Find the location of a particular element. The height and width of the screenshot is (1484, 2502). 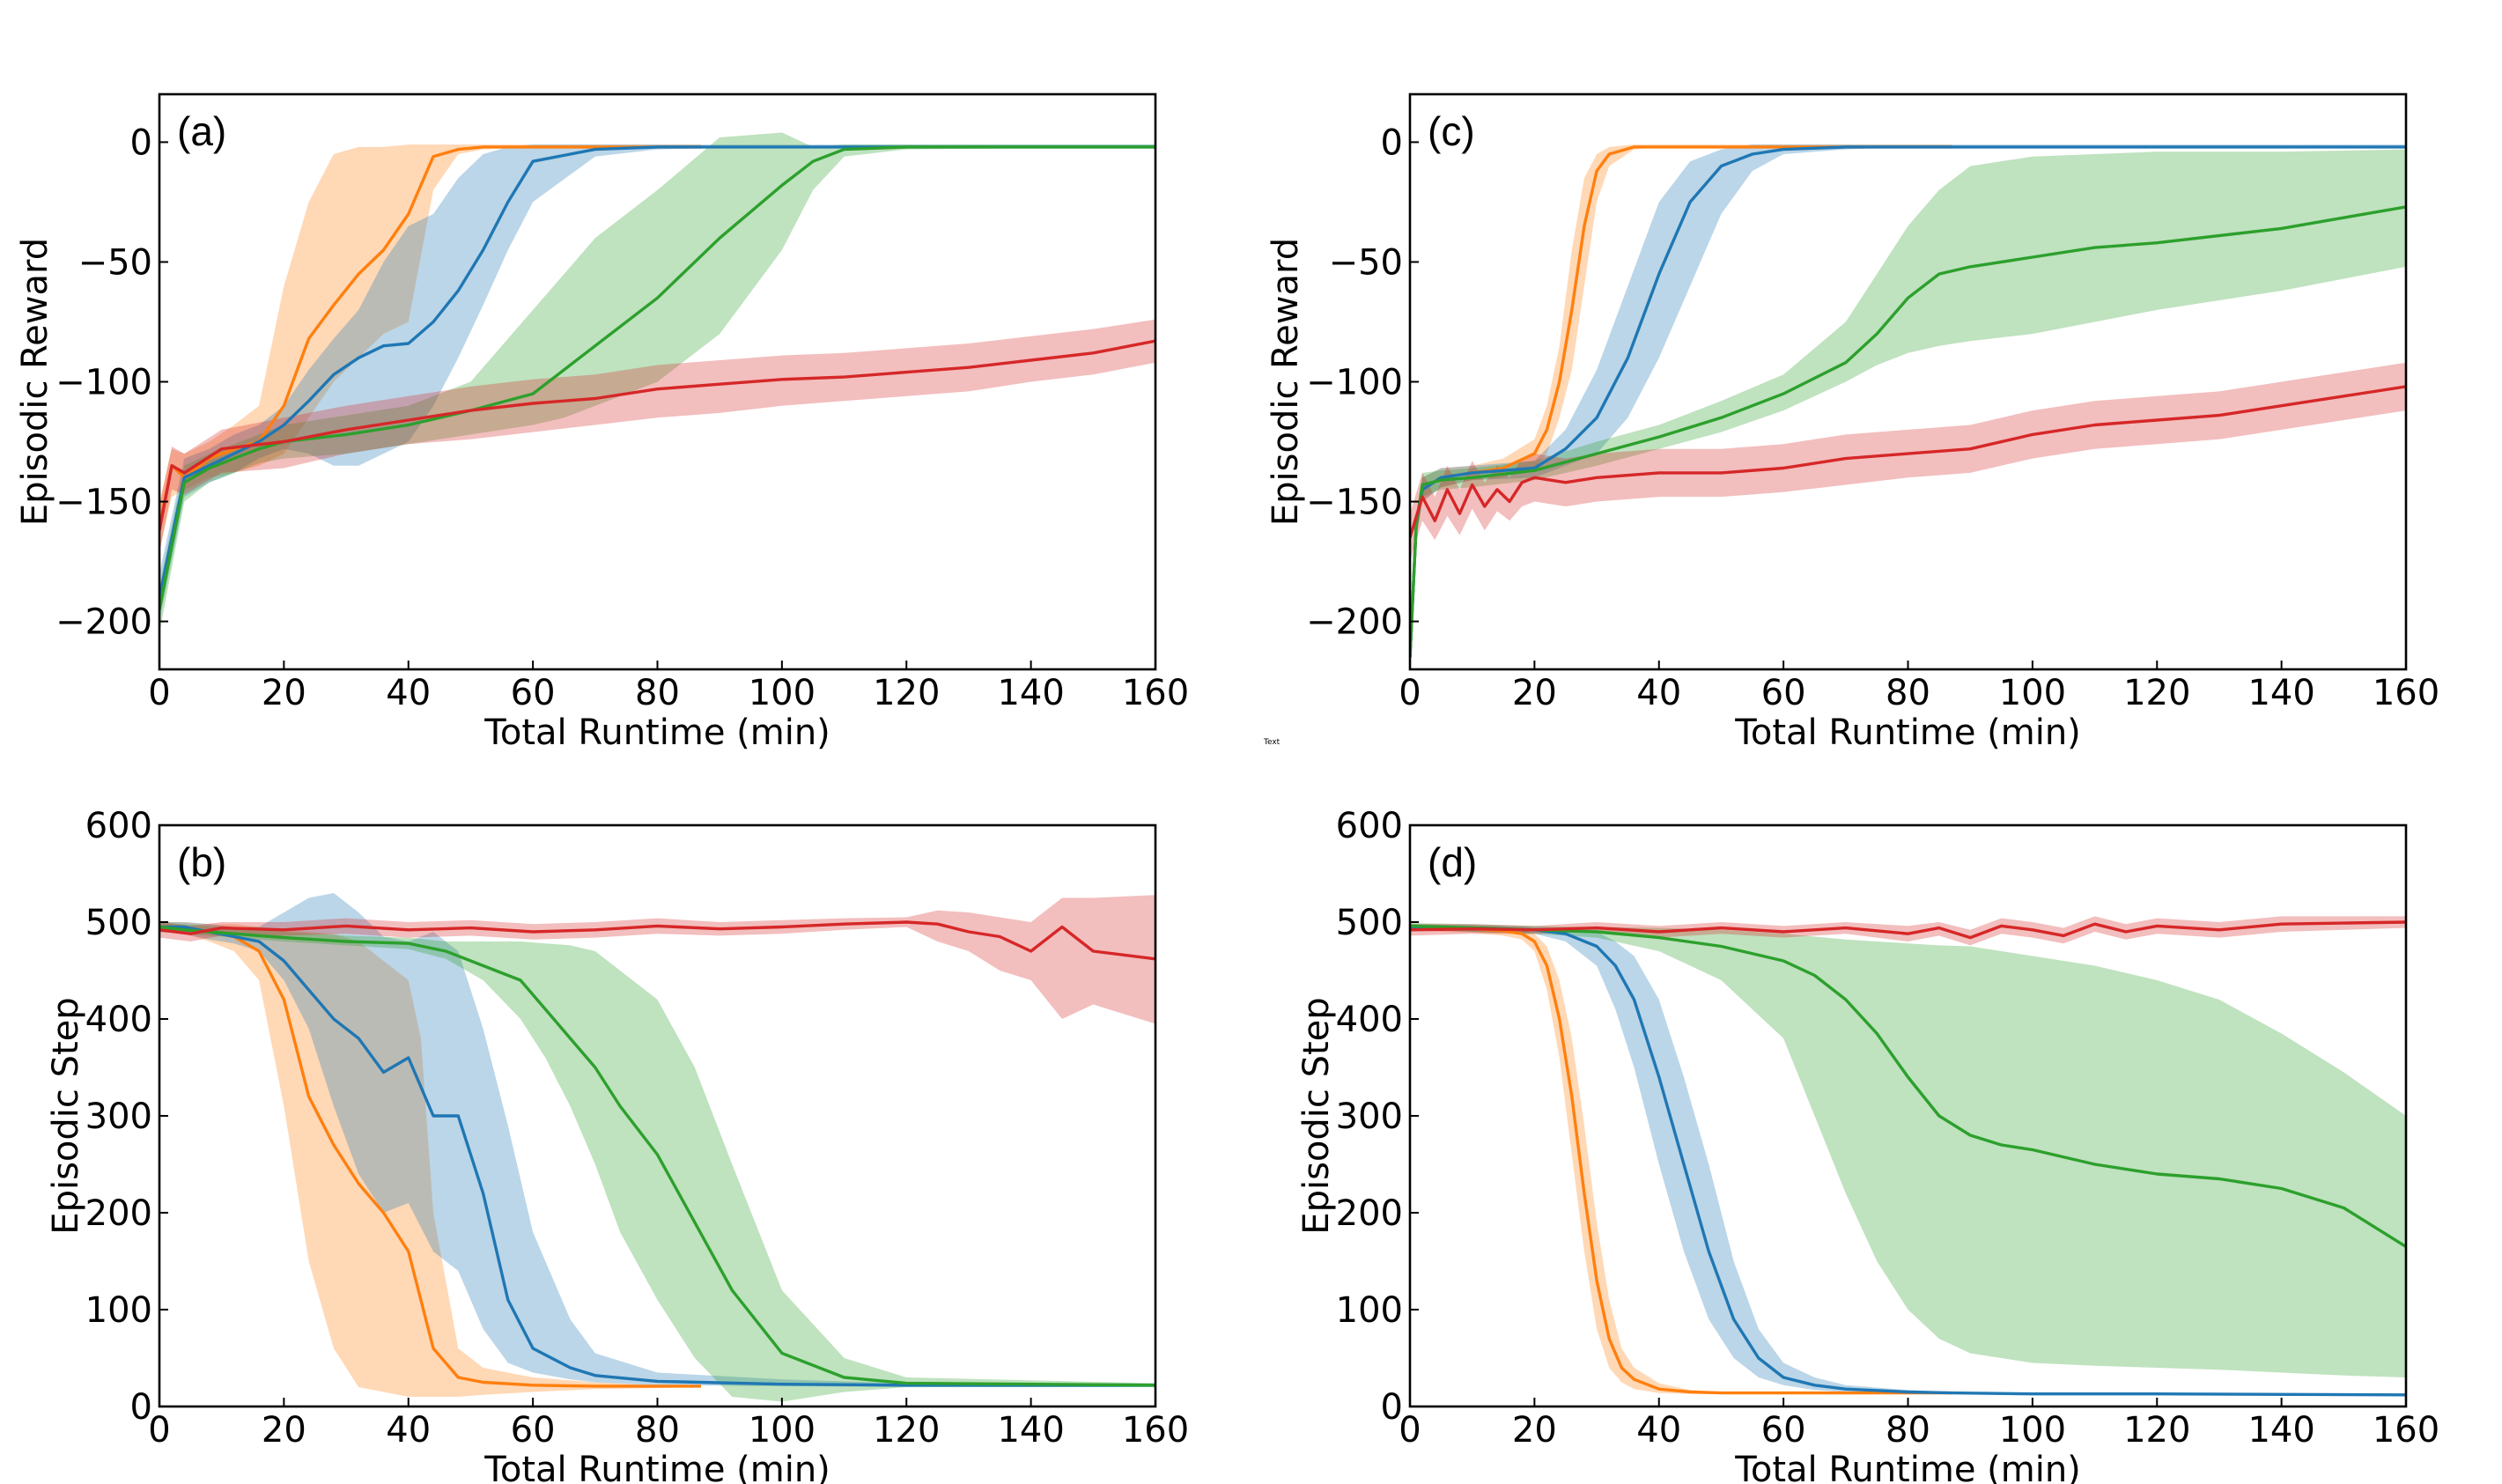

stray-text-label: Text is located at coordinates (1272, 742).